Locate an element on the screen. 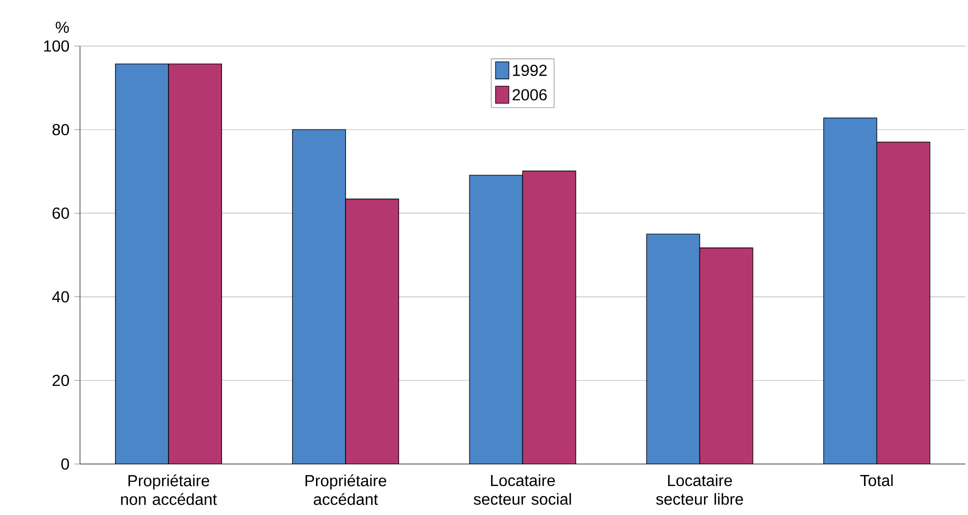 Image resolution: width=968 pixels, height=515 pixels. y-axis-title: % is located at coordinates (62, 27).